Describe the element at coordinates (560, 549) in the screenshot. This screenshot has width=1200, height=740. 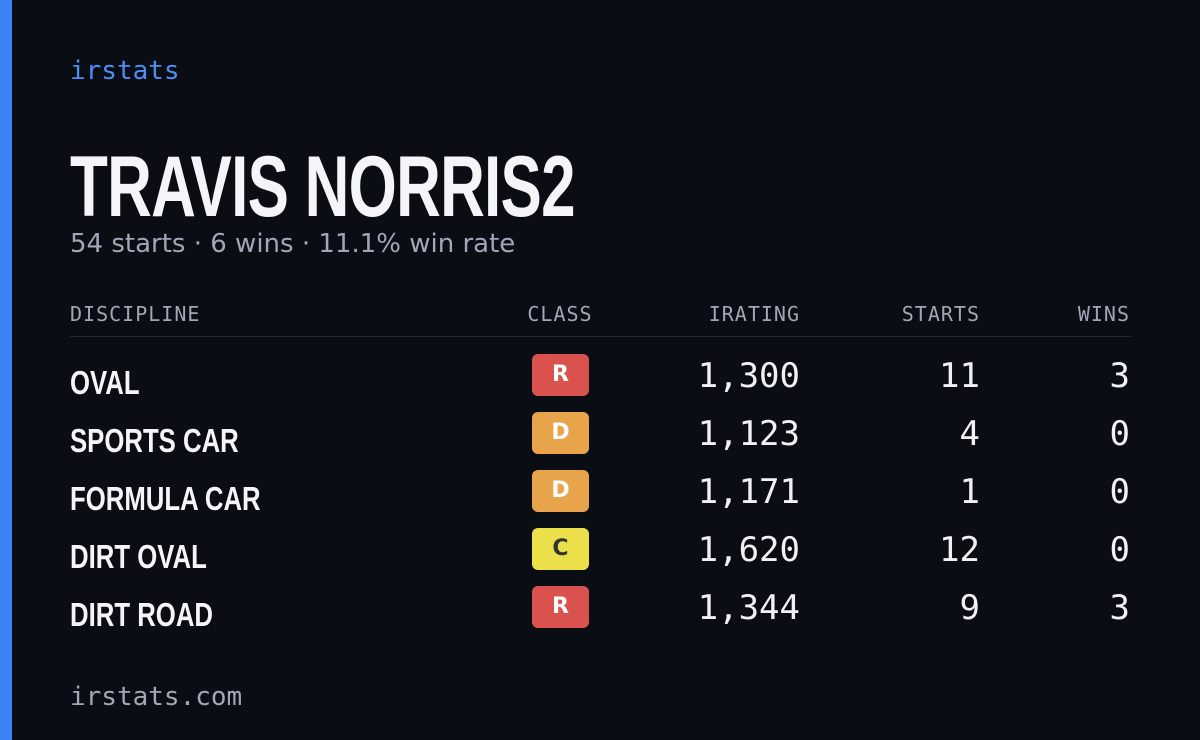
I see `class-badge: C` at that location.